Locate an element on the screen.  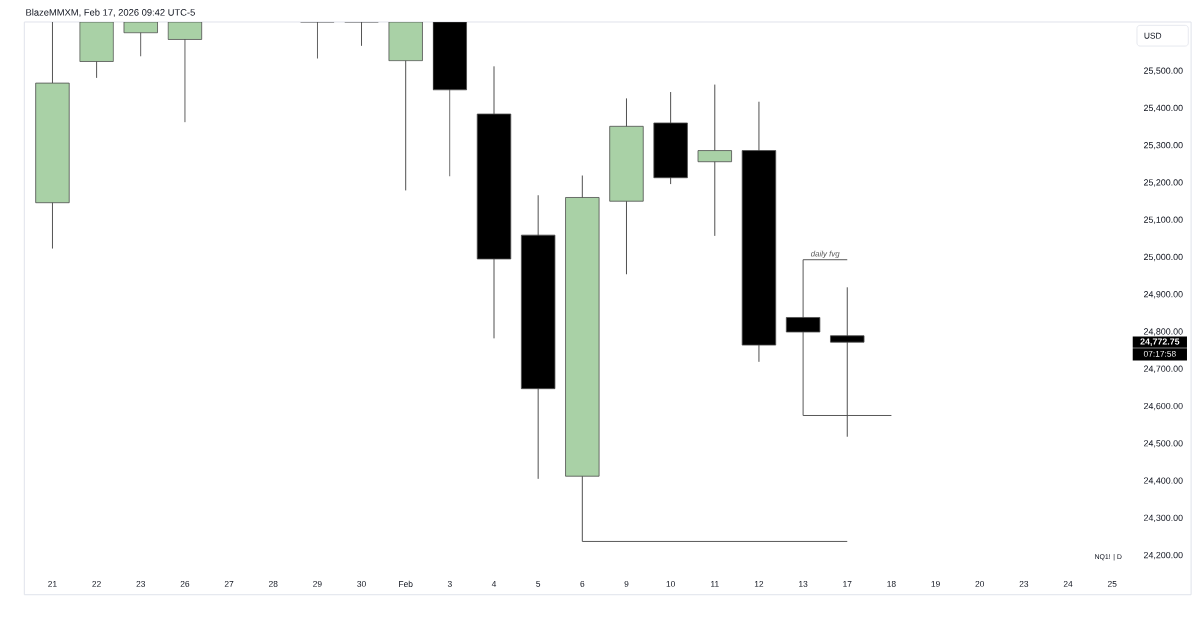
x-tick-label: 12 is located at coordinates (759, 583).